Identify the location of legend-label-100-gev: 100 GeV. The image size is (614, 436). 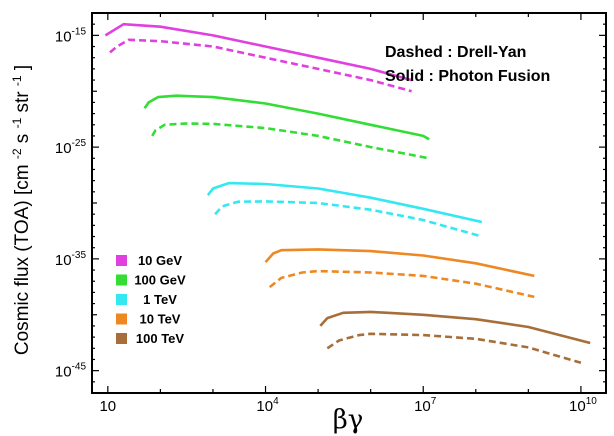
(160, 280).